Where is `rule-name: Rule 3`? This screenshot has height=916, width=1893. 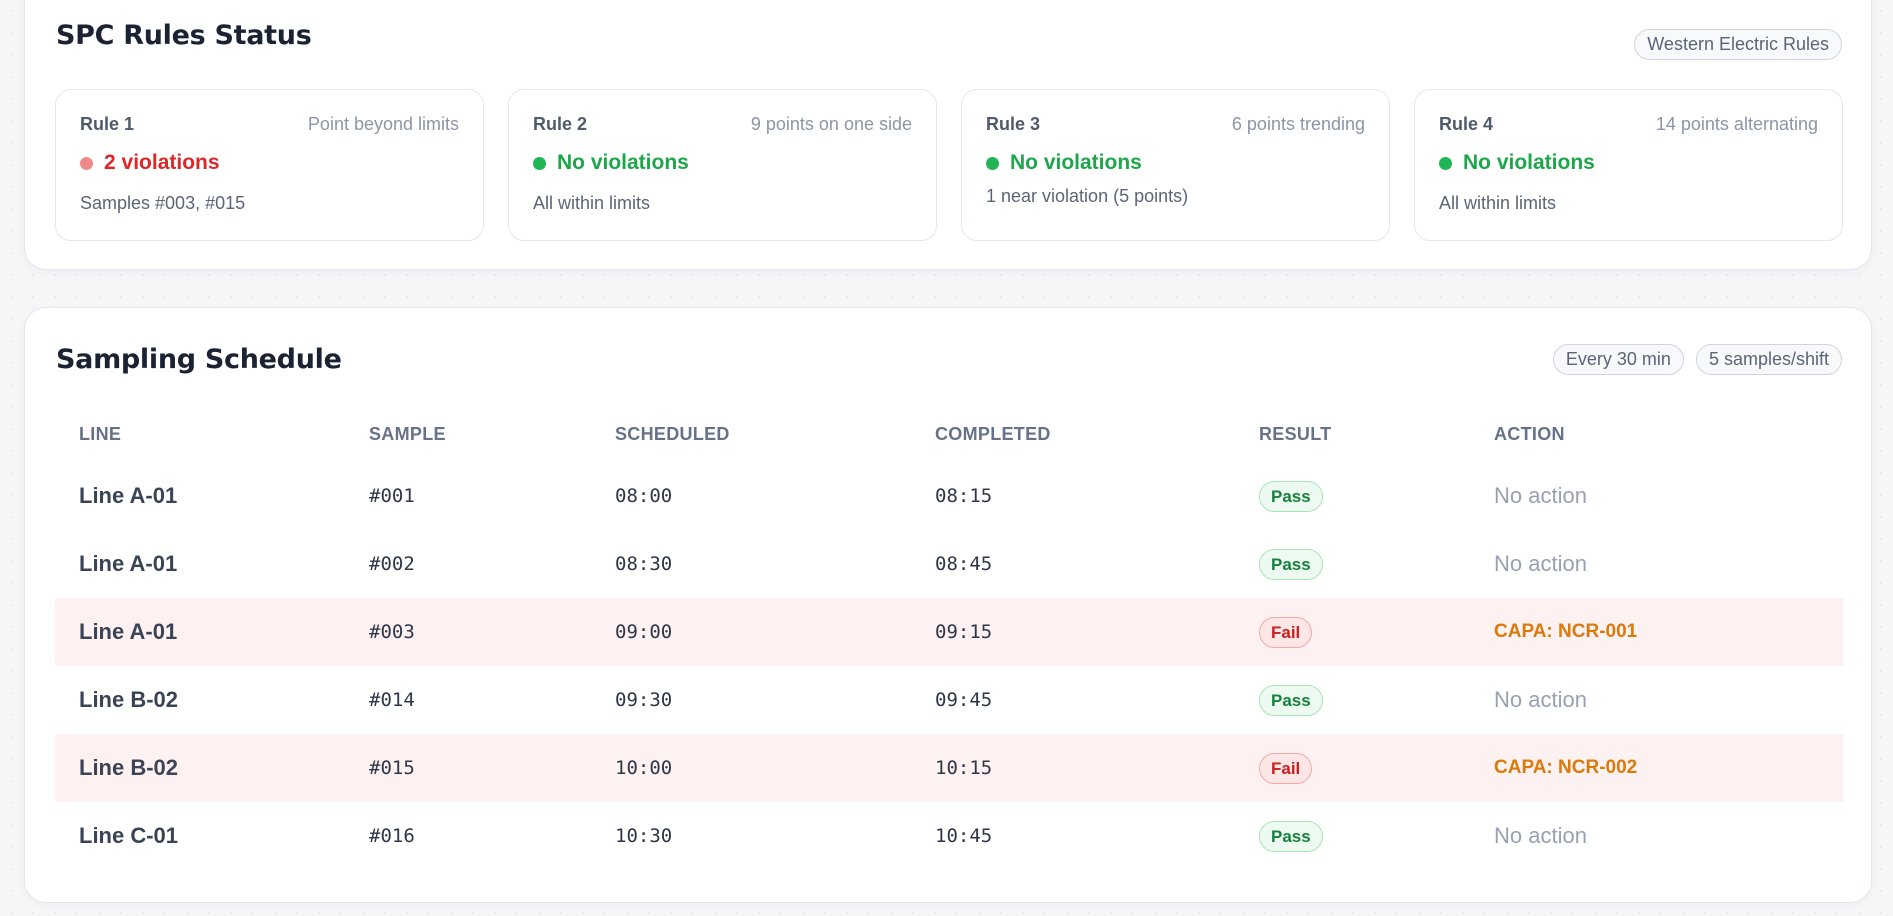 rule-name: Rule 3 is located at coordinates (1013, 124).